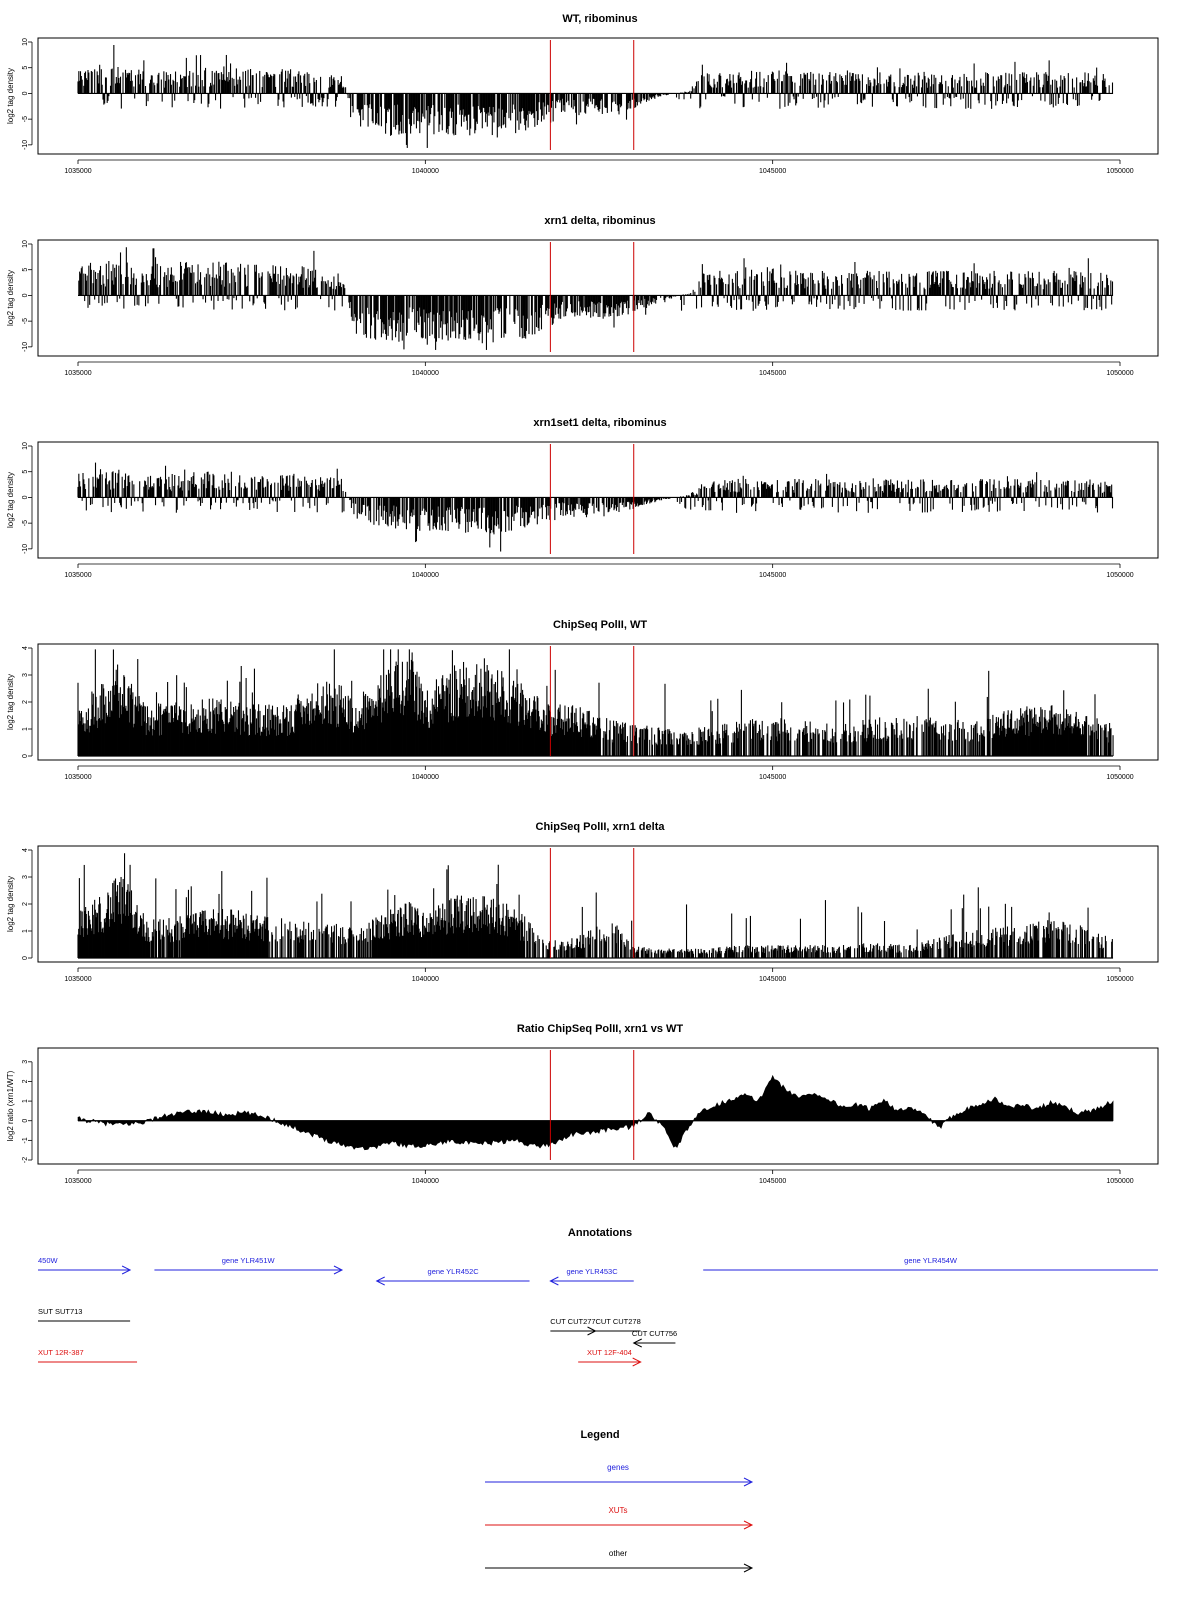 Image resolution: width=1200 pixels, height=1600 pixels. What do you see at coordinates (599, 423) in the screenshot?
I see `panel-title: xrn1set1 delta, ribominus` at bounding box center [599, 423].